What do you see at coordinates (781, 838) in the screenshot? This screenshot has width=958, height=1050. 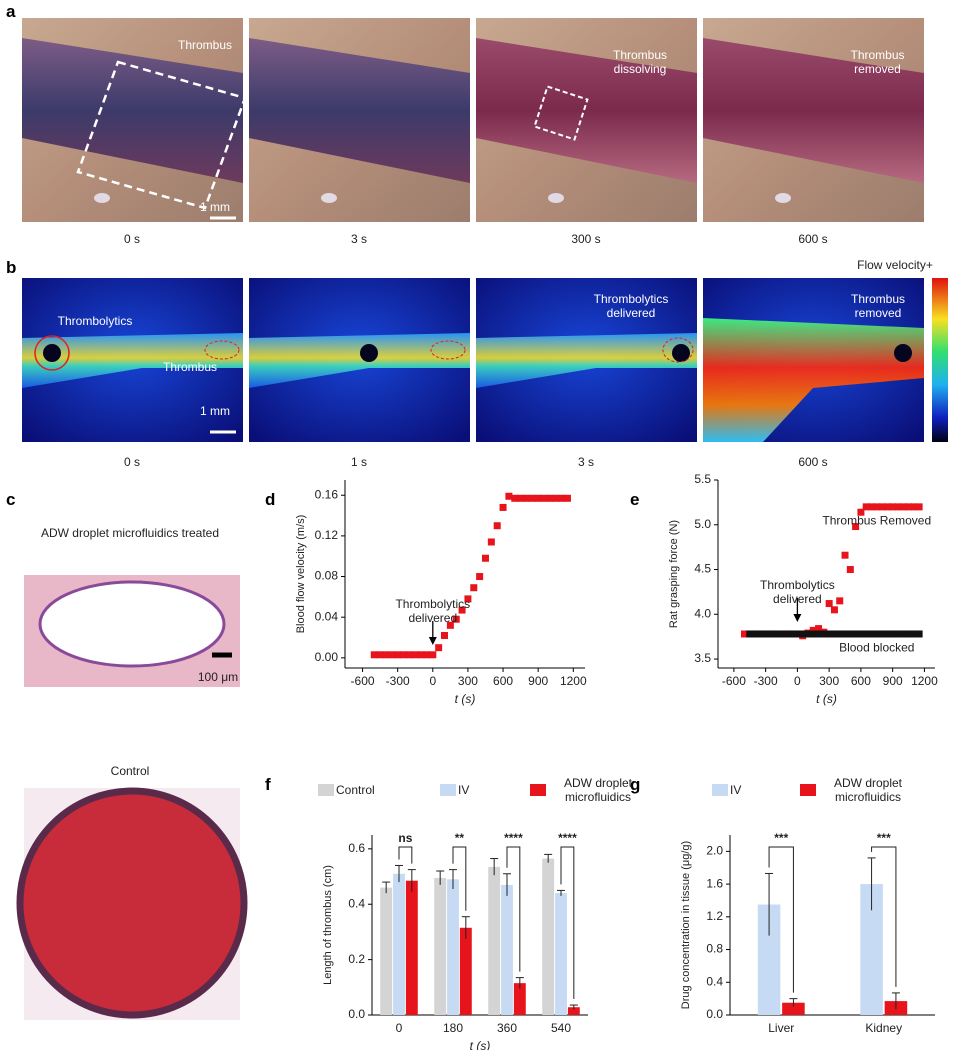 I see `significance-label: ***` at bounding box center [781, 838].